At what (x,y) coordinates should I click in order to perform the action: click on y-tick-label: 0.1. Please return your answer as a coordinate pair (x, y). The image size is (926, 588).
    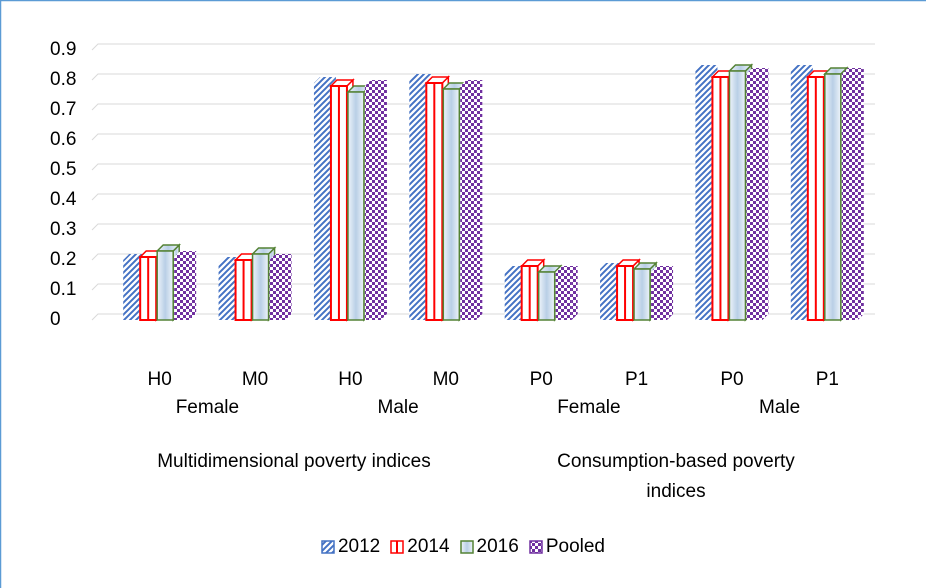
    Looking at the image, I should click on (63, 289).